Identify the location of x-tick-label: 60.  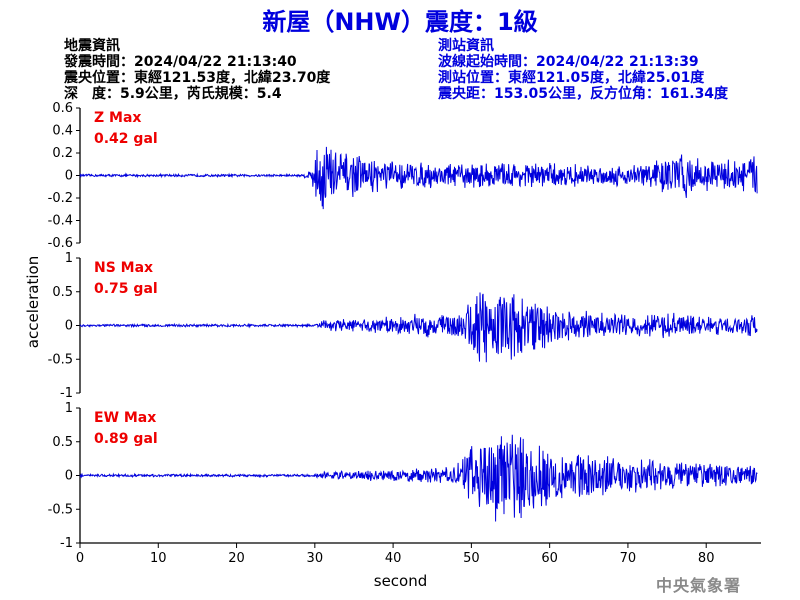
(549, 558).